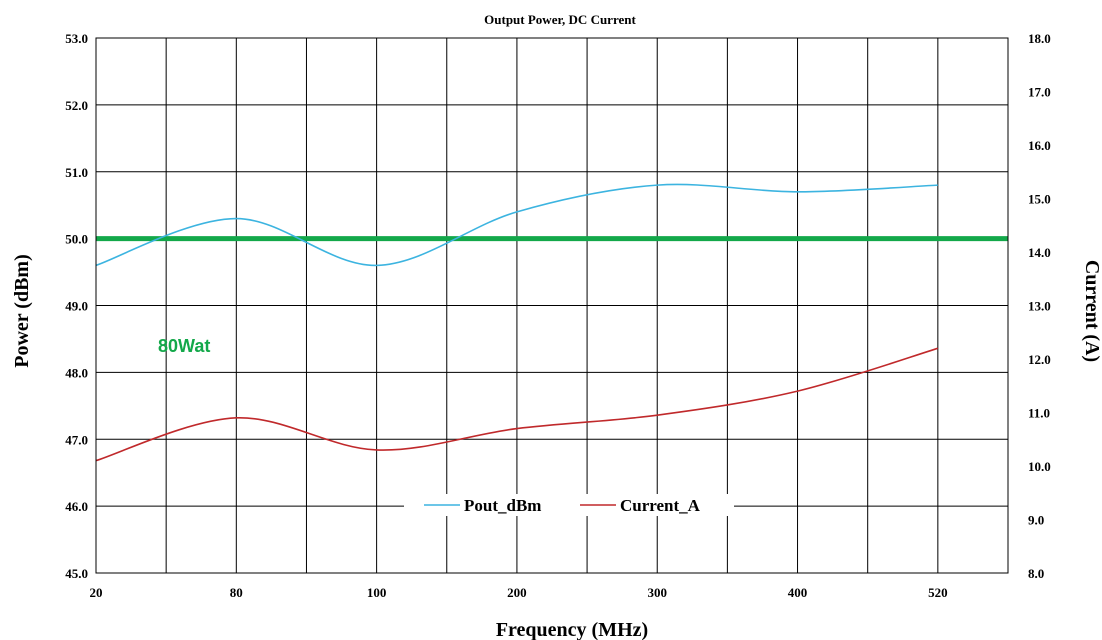 The image size is (1102, 640). Describe the element at coordinates (76, 239) in the screenshot. I see `y-left-tick-label: 50.0` at that location.